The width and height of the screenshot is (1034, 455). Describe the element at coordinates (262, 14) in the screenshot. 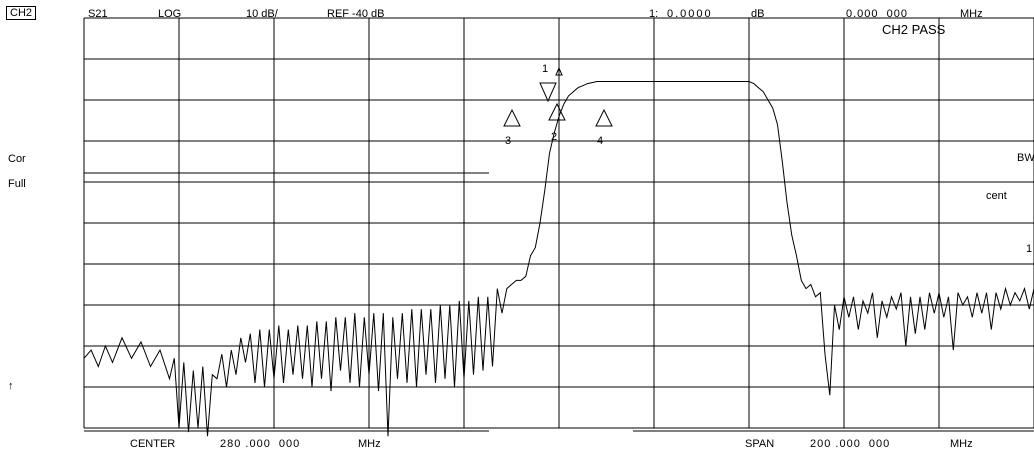

I see `scale-label: 10 dB/` at that location.